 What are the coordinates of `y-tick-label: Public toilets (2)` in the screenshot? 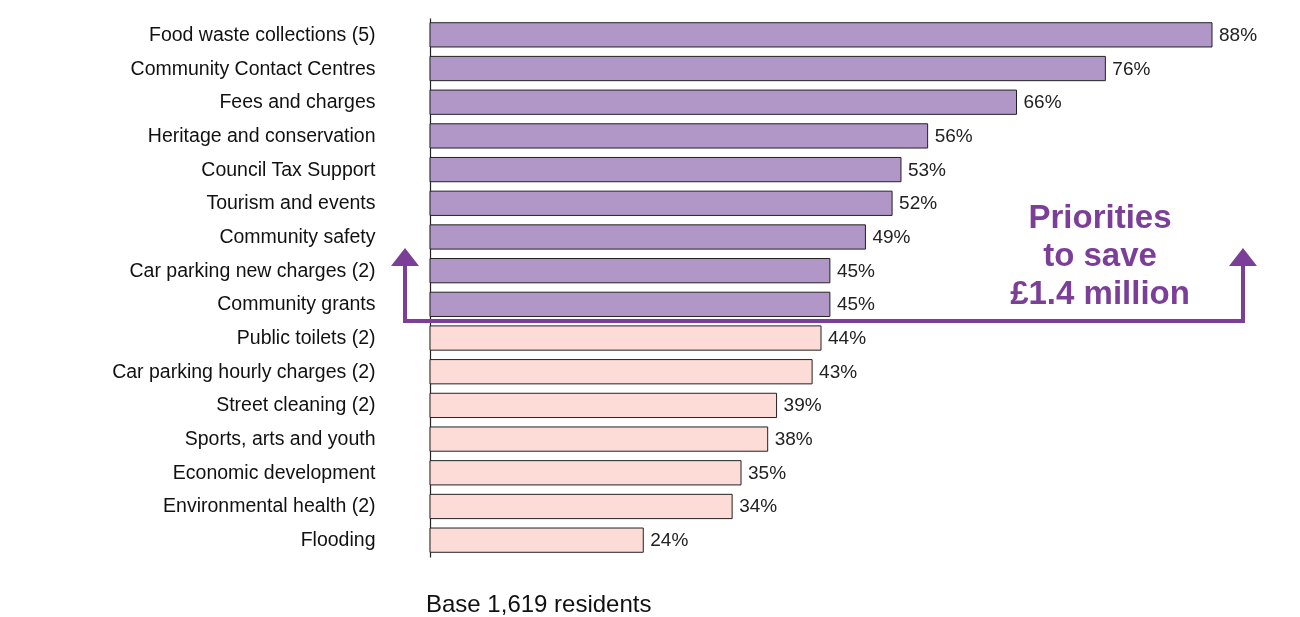 It's located at (306, 337).